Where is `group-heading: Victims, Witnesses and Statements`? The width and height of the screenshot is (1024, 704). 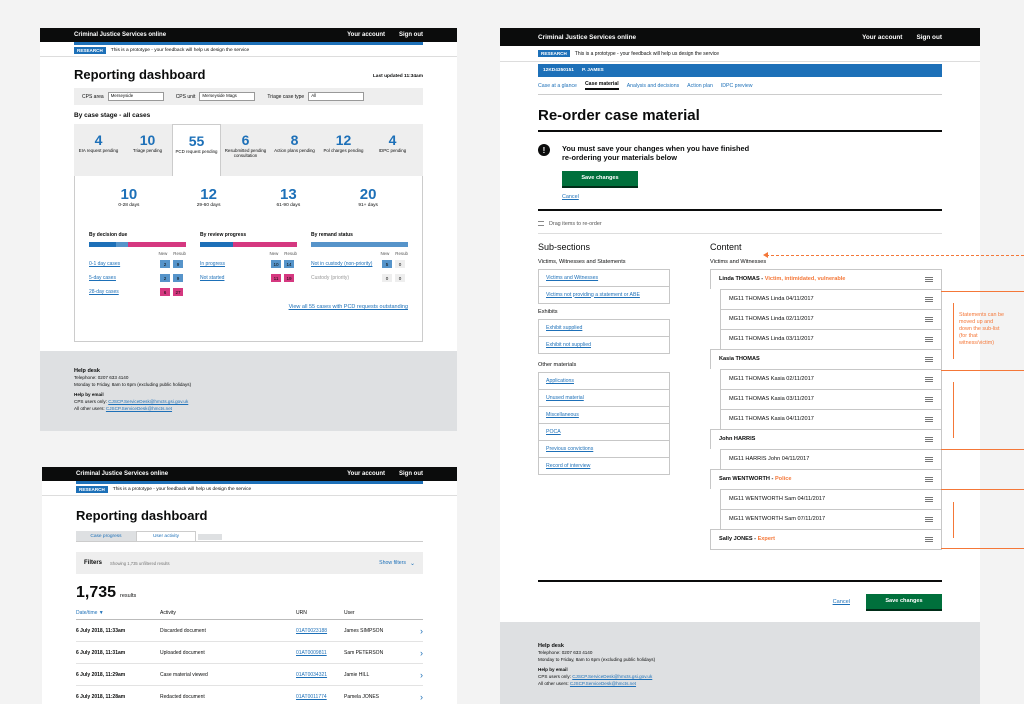
group-heading: Victims, Witnesses and Statements is located at coordinates (582, 261).